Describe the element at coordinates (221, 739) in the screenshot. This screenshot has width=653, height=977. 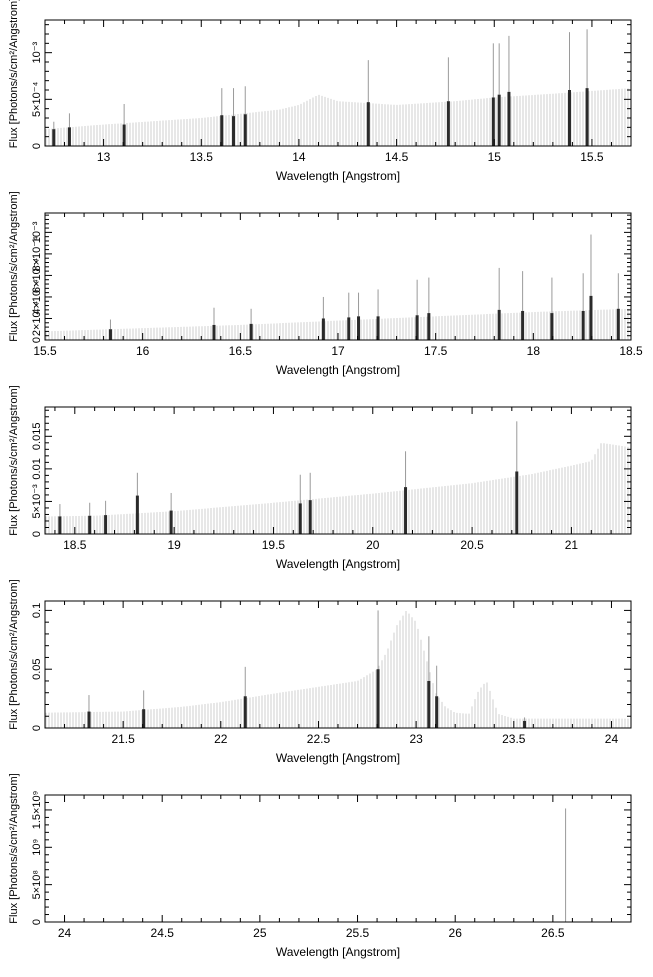
I see `x-tick-label: 22` at that location.